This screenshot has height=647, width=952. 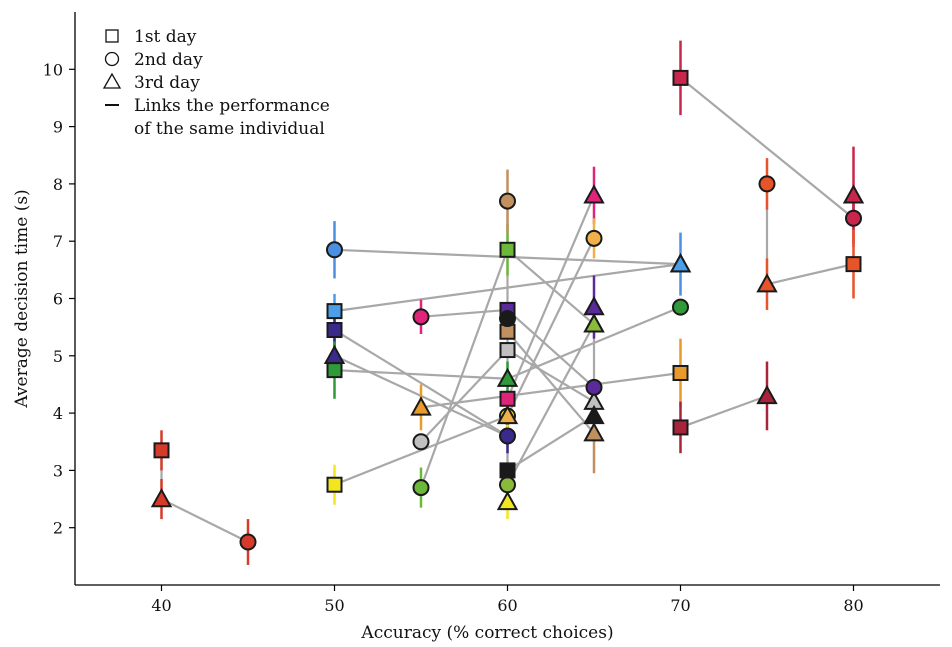 What do you see at coordinates (168, 60) in the screenshot?
I see `legend-label: 2nd day` at bounding box center [168, 60].